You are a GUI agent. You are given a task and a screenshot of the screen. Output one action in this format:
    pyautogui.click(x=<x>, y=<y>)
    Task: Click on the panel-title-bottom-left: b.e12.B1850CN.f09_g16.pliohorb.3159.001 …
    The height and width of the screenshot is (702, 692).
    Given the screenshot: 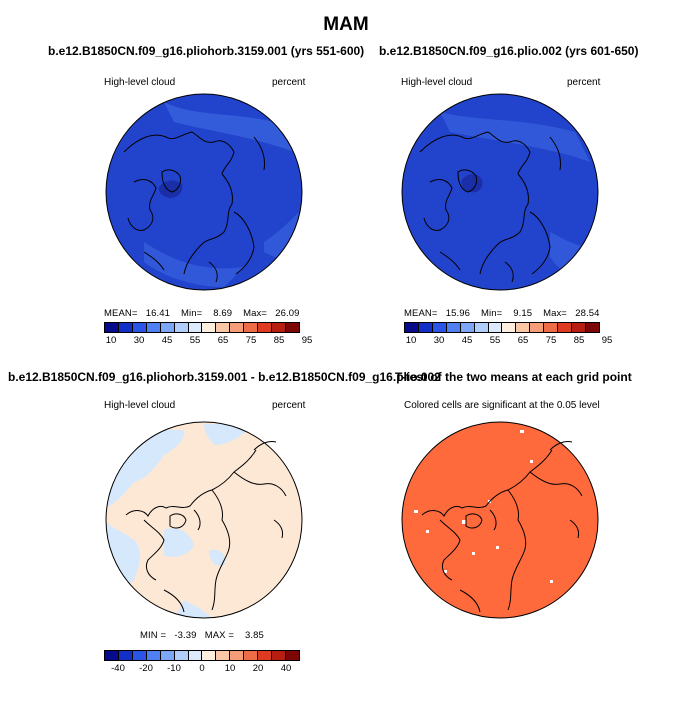 What is the action you would take?
    pyautogui.click(x=224, y=377)
    